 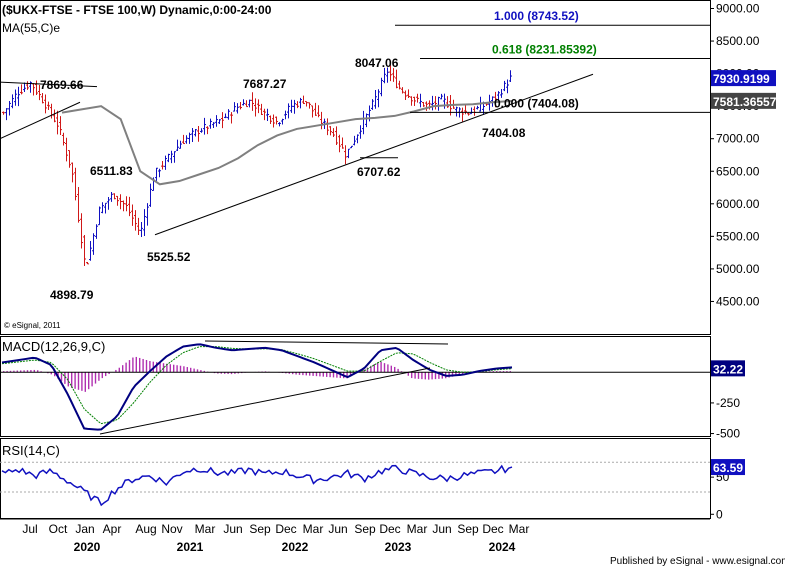 I want to click on x-year-label: 2020, so click(x=87, y=547).